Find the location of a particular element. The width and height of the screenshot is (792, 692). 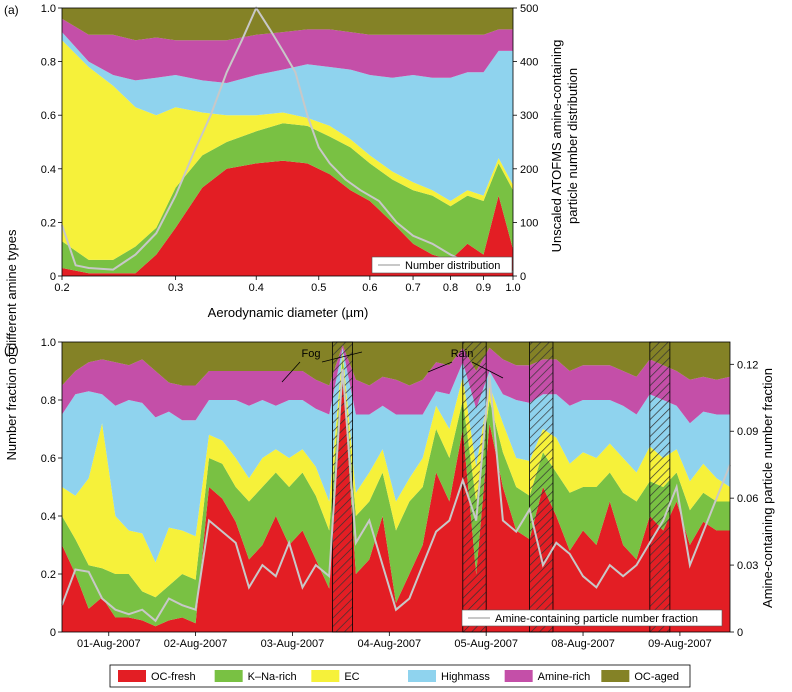

legend-swatch-ec is located at coordinates (325, 676).